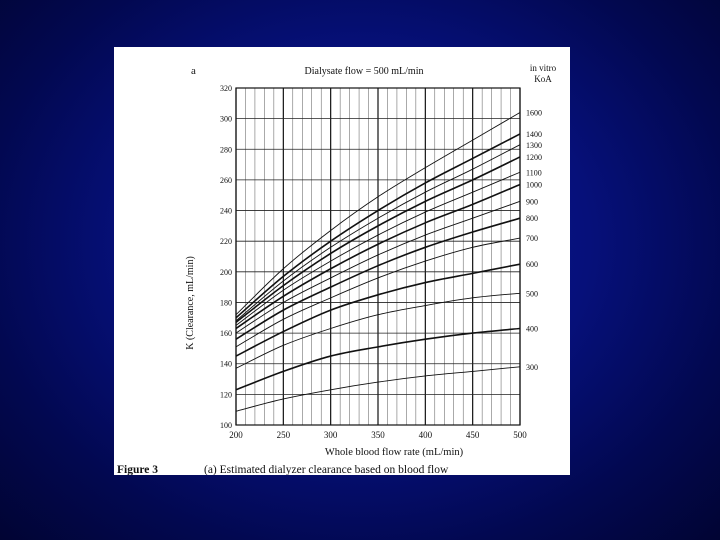  Describe the element at coordinates (226, 364) in the screenshot. I see `y-tick-label: 140` at that location.